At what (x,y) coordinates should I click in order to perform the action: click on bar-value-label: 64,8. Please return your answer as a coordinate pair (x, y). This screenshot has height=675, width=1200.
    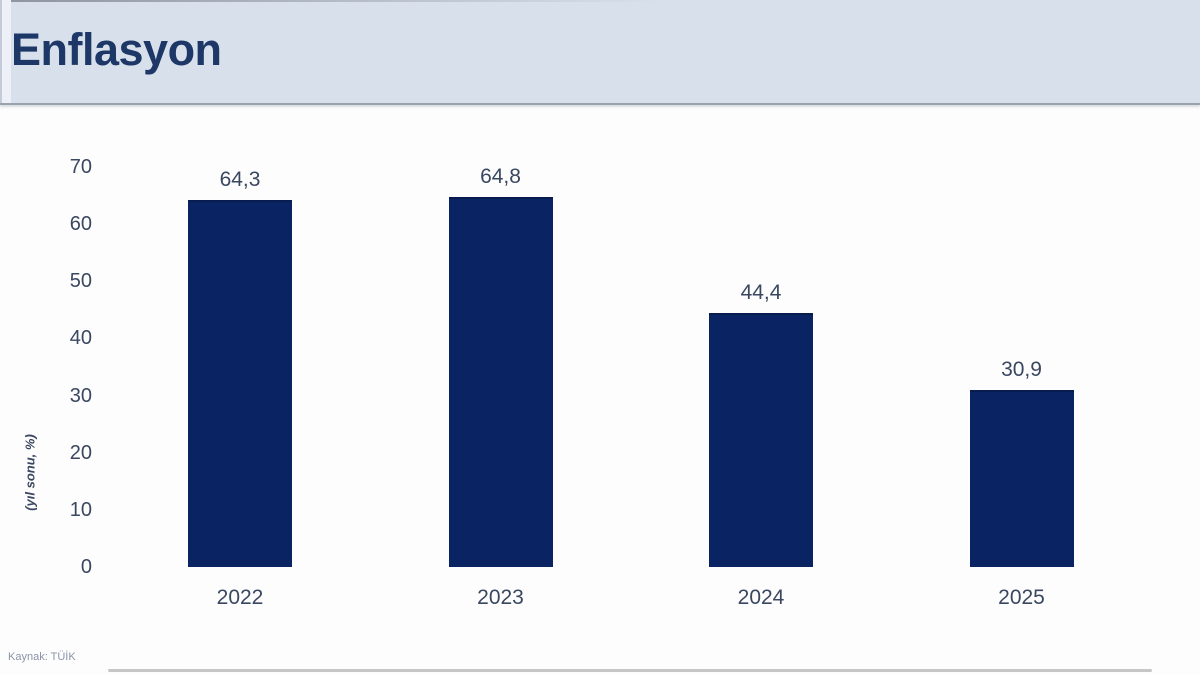
    Looking at the image, I should click on (500, 176).